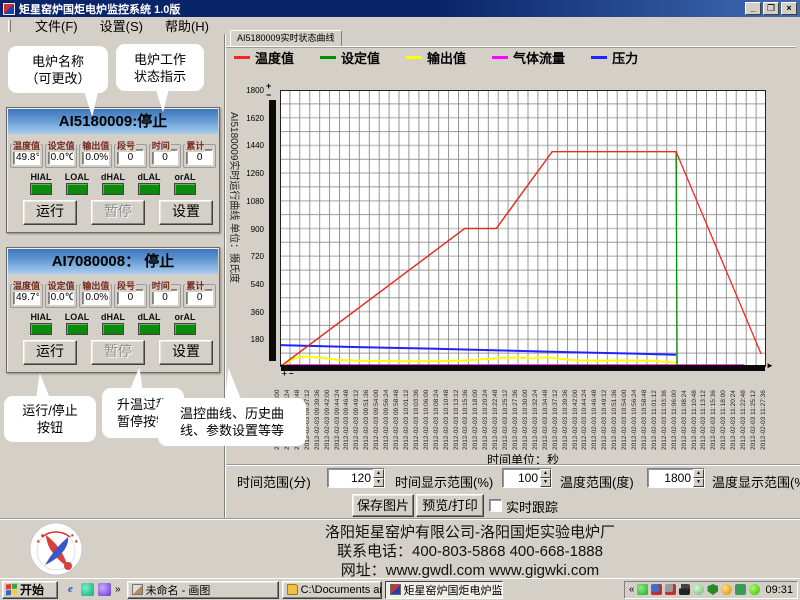  What do you see at coordinates (789, 8) in the screenshot?
I see `close-button: ×` at bounding box center [789, 8].